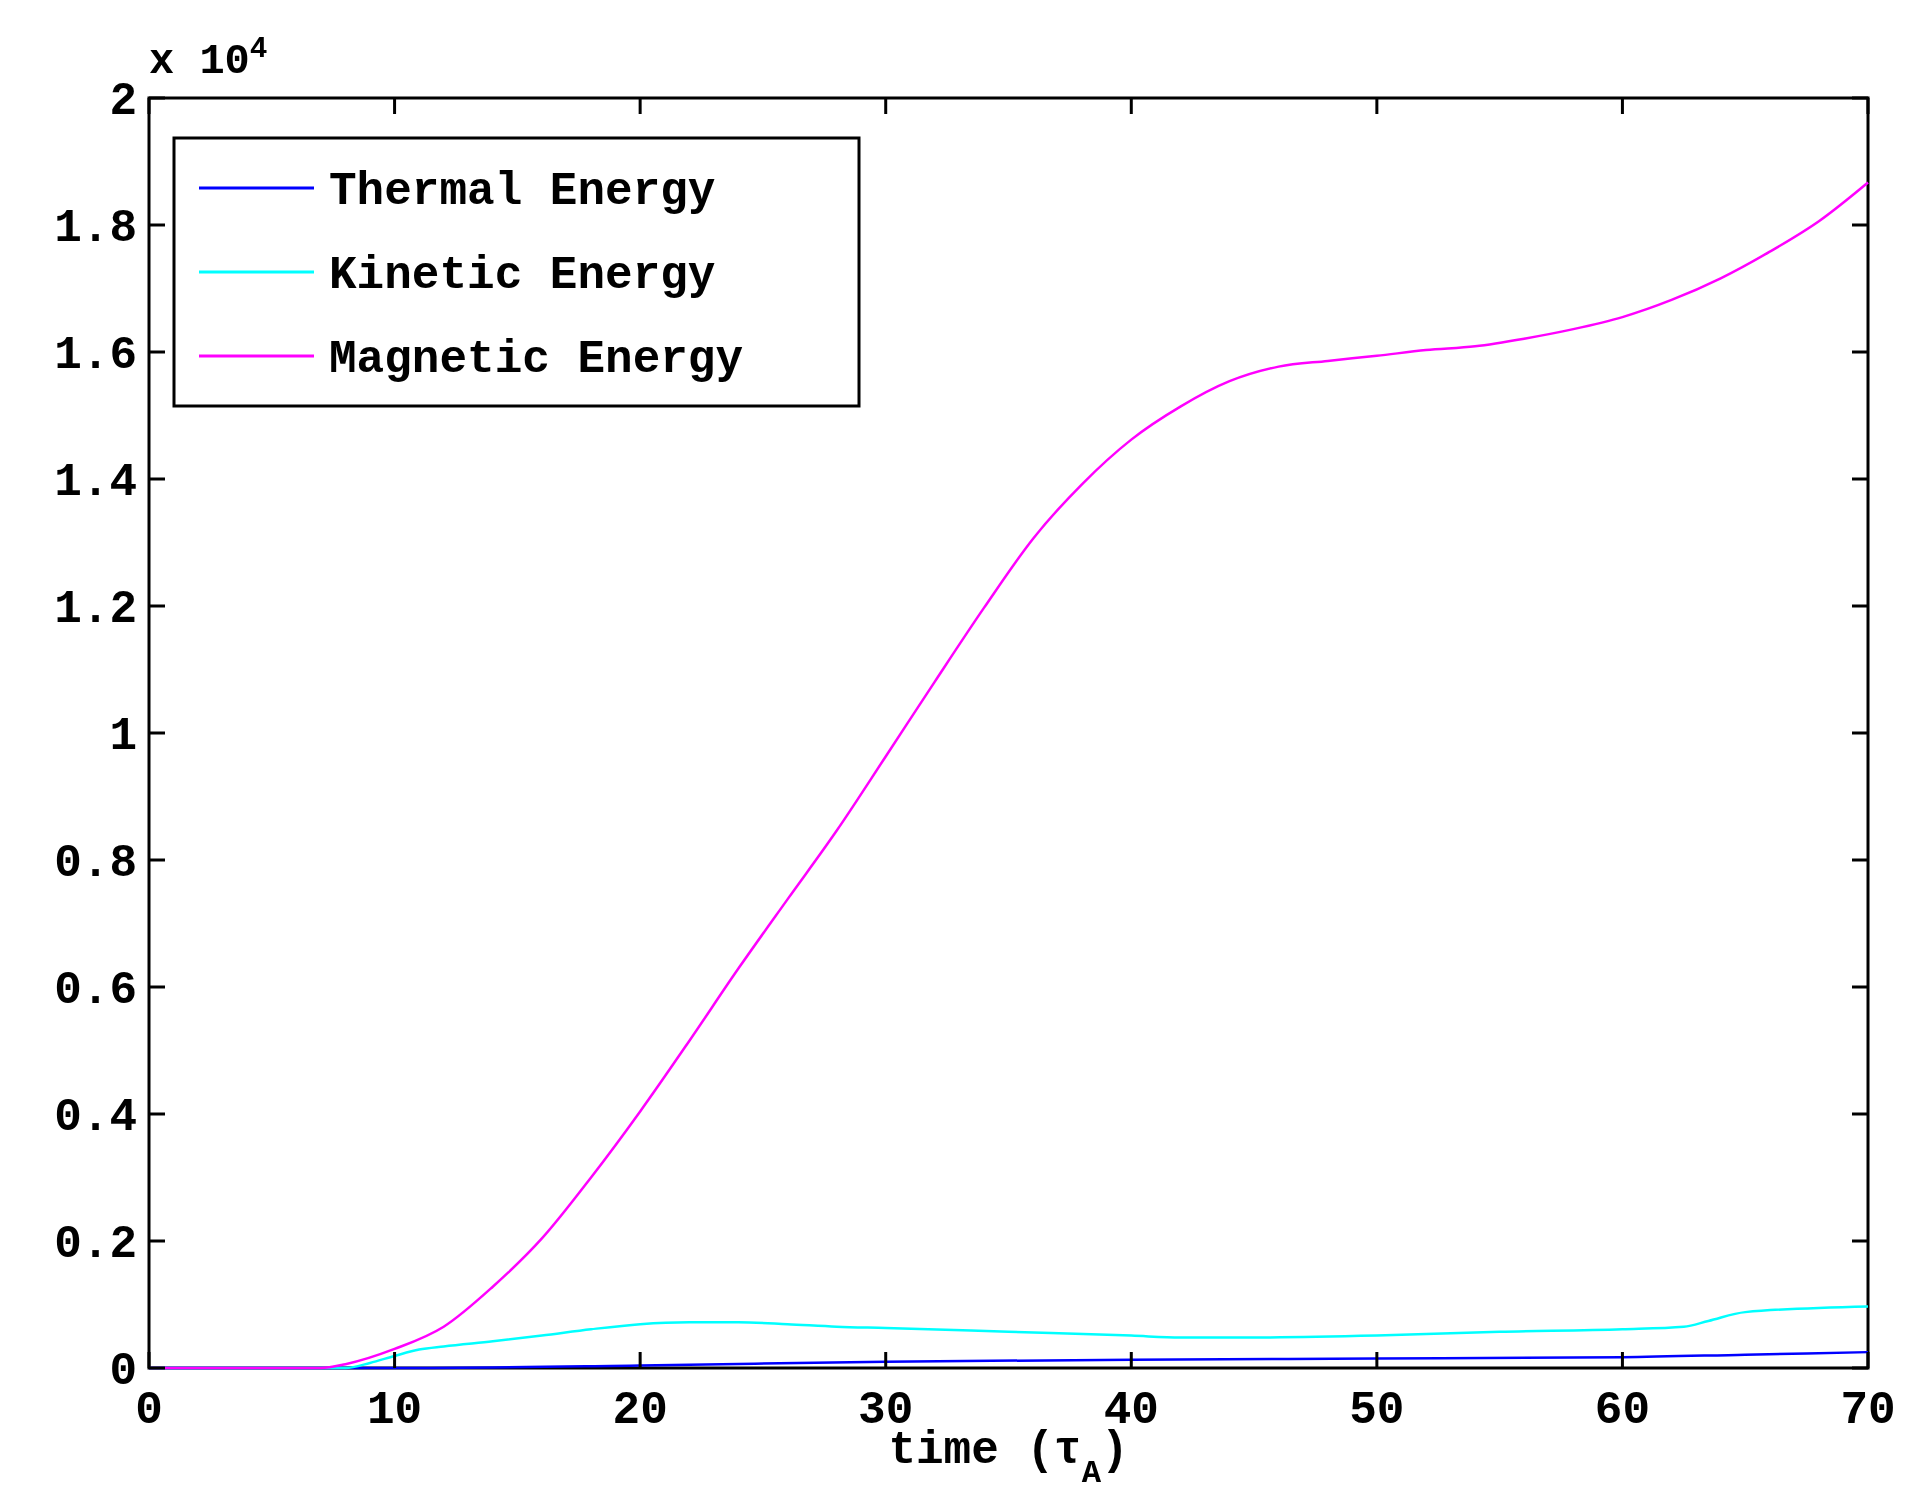 The image size is (1926, 1507). I want to click on x-tick-label: 70, so click(1868, 1411).